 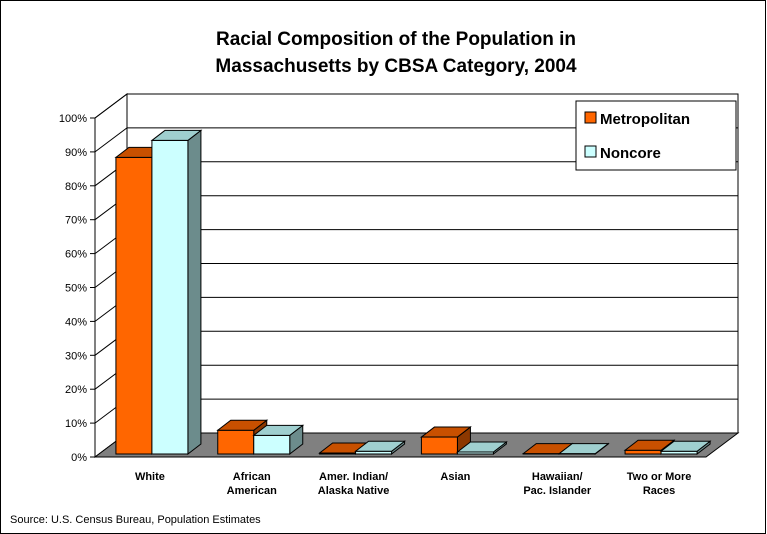 What do you see at coordinates (396, 66) in the screenshot?
I see `chart-title-line-2: Massachusetts by CBSA Category, 2004` at bounding box center [396, 66].